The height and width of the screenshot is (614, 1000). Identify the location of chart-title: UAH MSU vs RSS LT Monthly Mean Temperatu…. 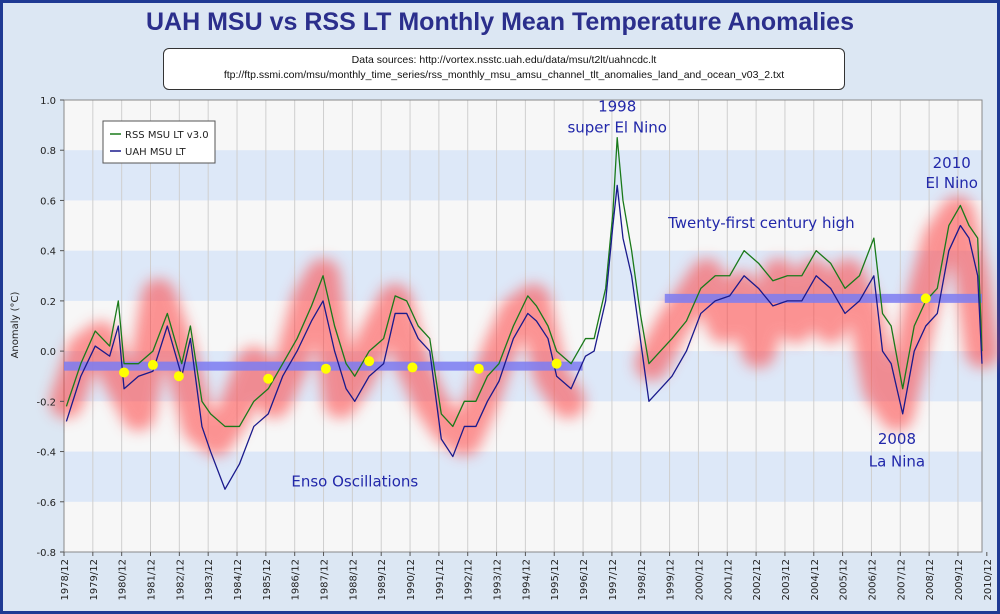
(500, 22).